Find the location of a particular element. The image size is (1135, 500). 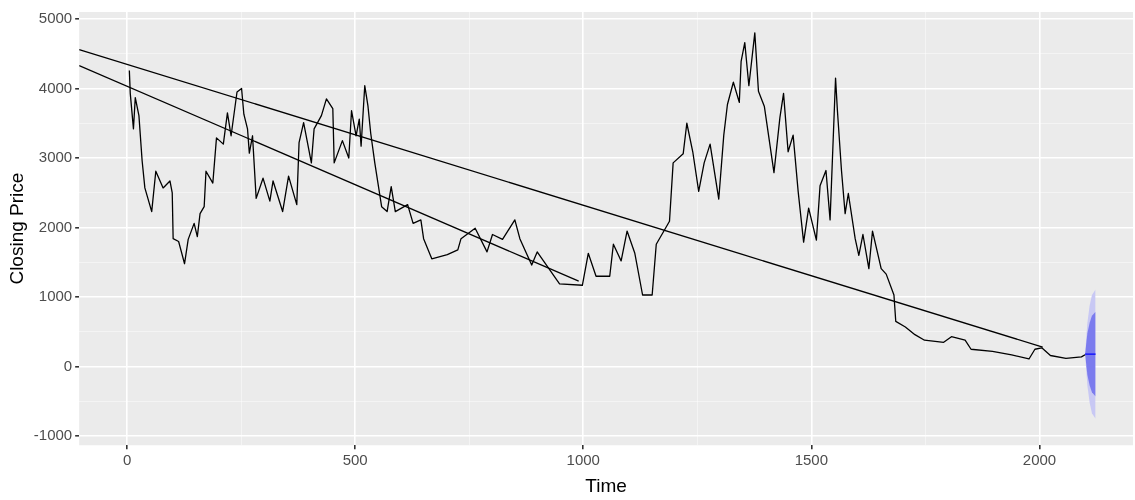

x-axis-title: Time is located at coordinates (606, 485).